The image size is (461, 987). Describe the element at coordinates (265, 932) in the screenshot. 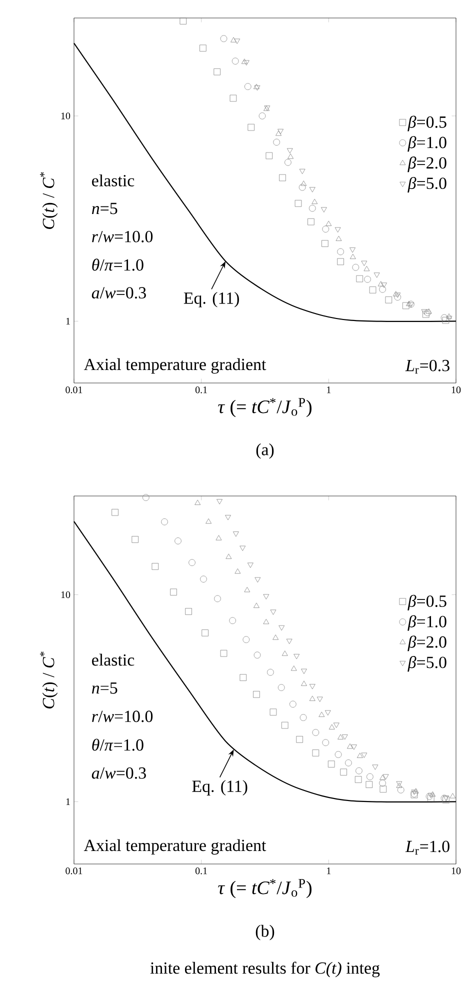

I see `text: (b)` at that location.